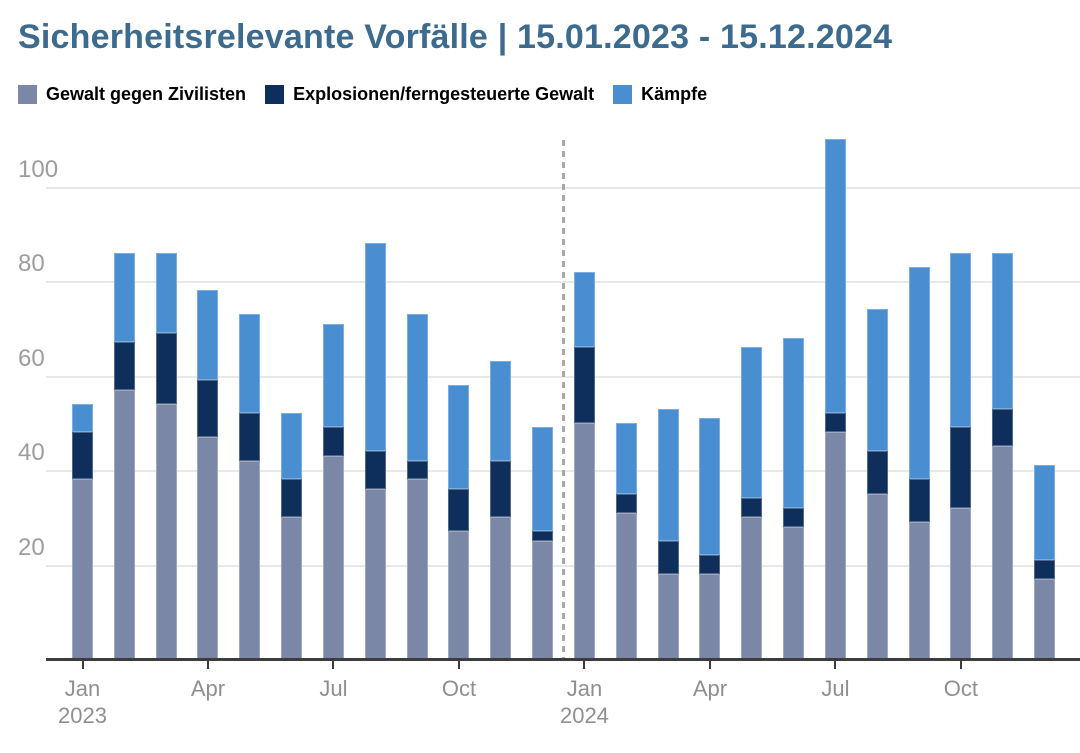 Image resolution: width=1080 pixels, height=753 pixels. What do you see at coordinates (877, 576) in the screenshot?
I see `bar-segment-2024-08-s0` at bounding box center [877, 576].